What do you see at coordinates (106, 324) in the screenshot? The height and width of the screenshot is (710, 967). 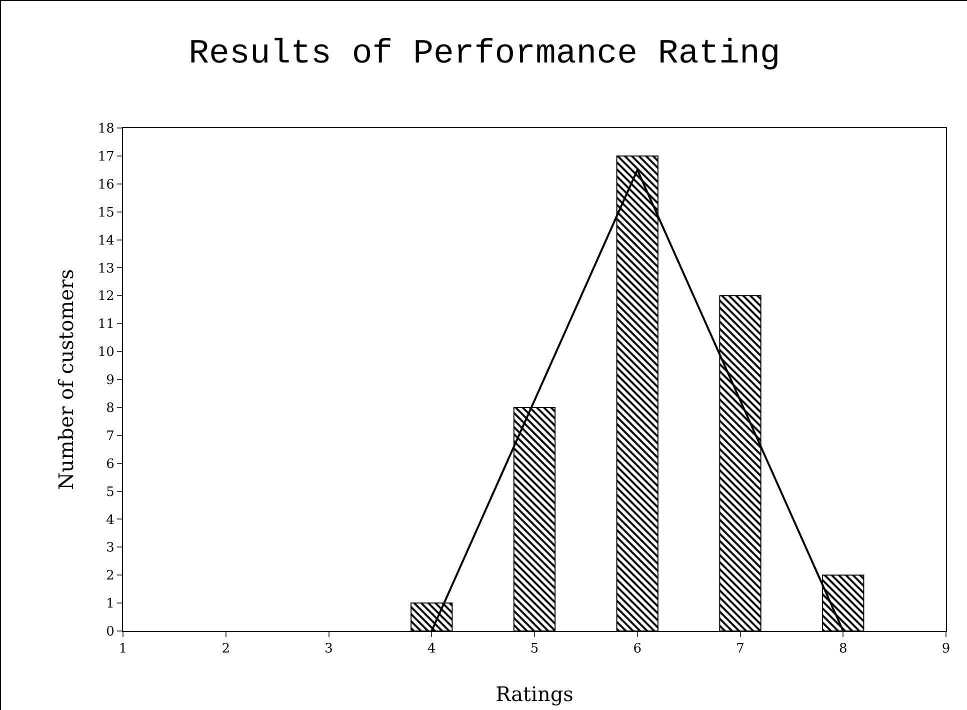 I see `y-tick-label: 11` at bounding box center [106, 324].